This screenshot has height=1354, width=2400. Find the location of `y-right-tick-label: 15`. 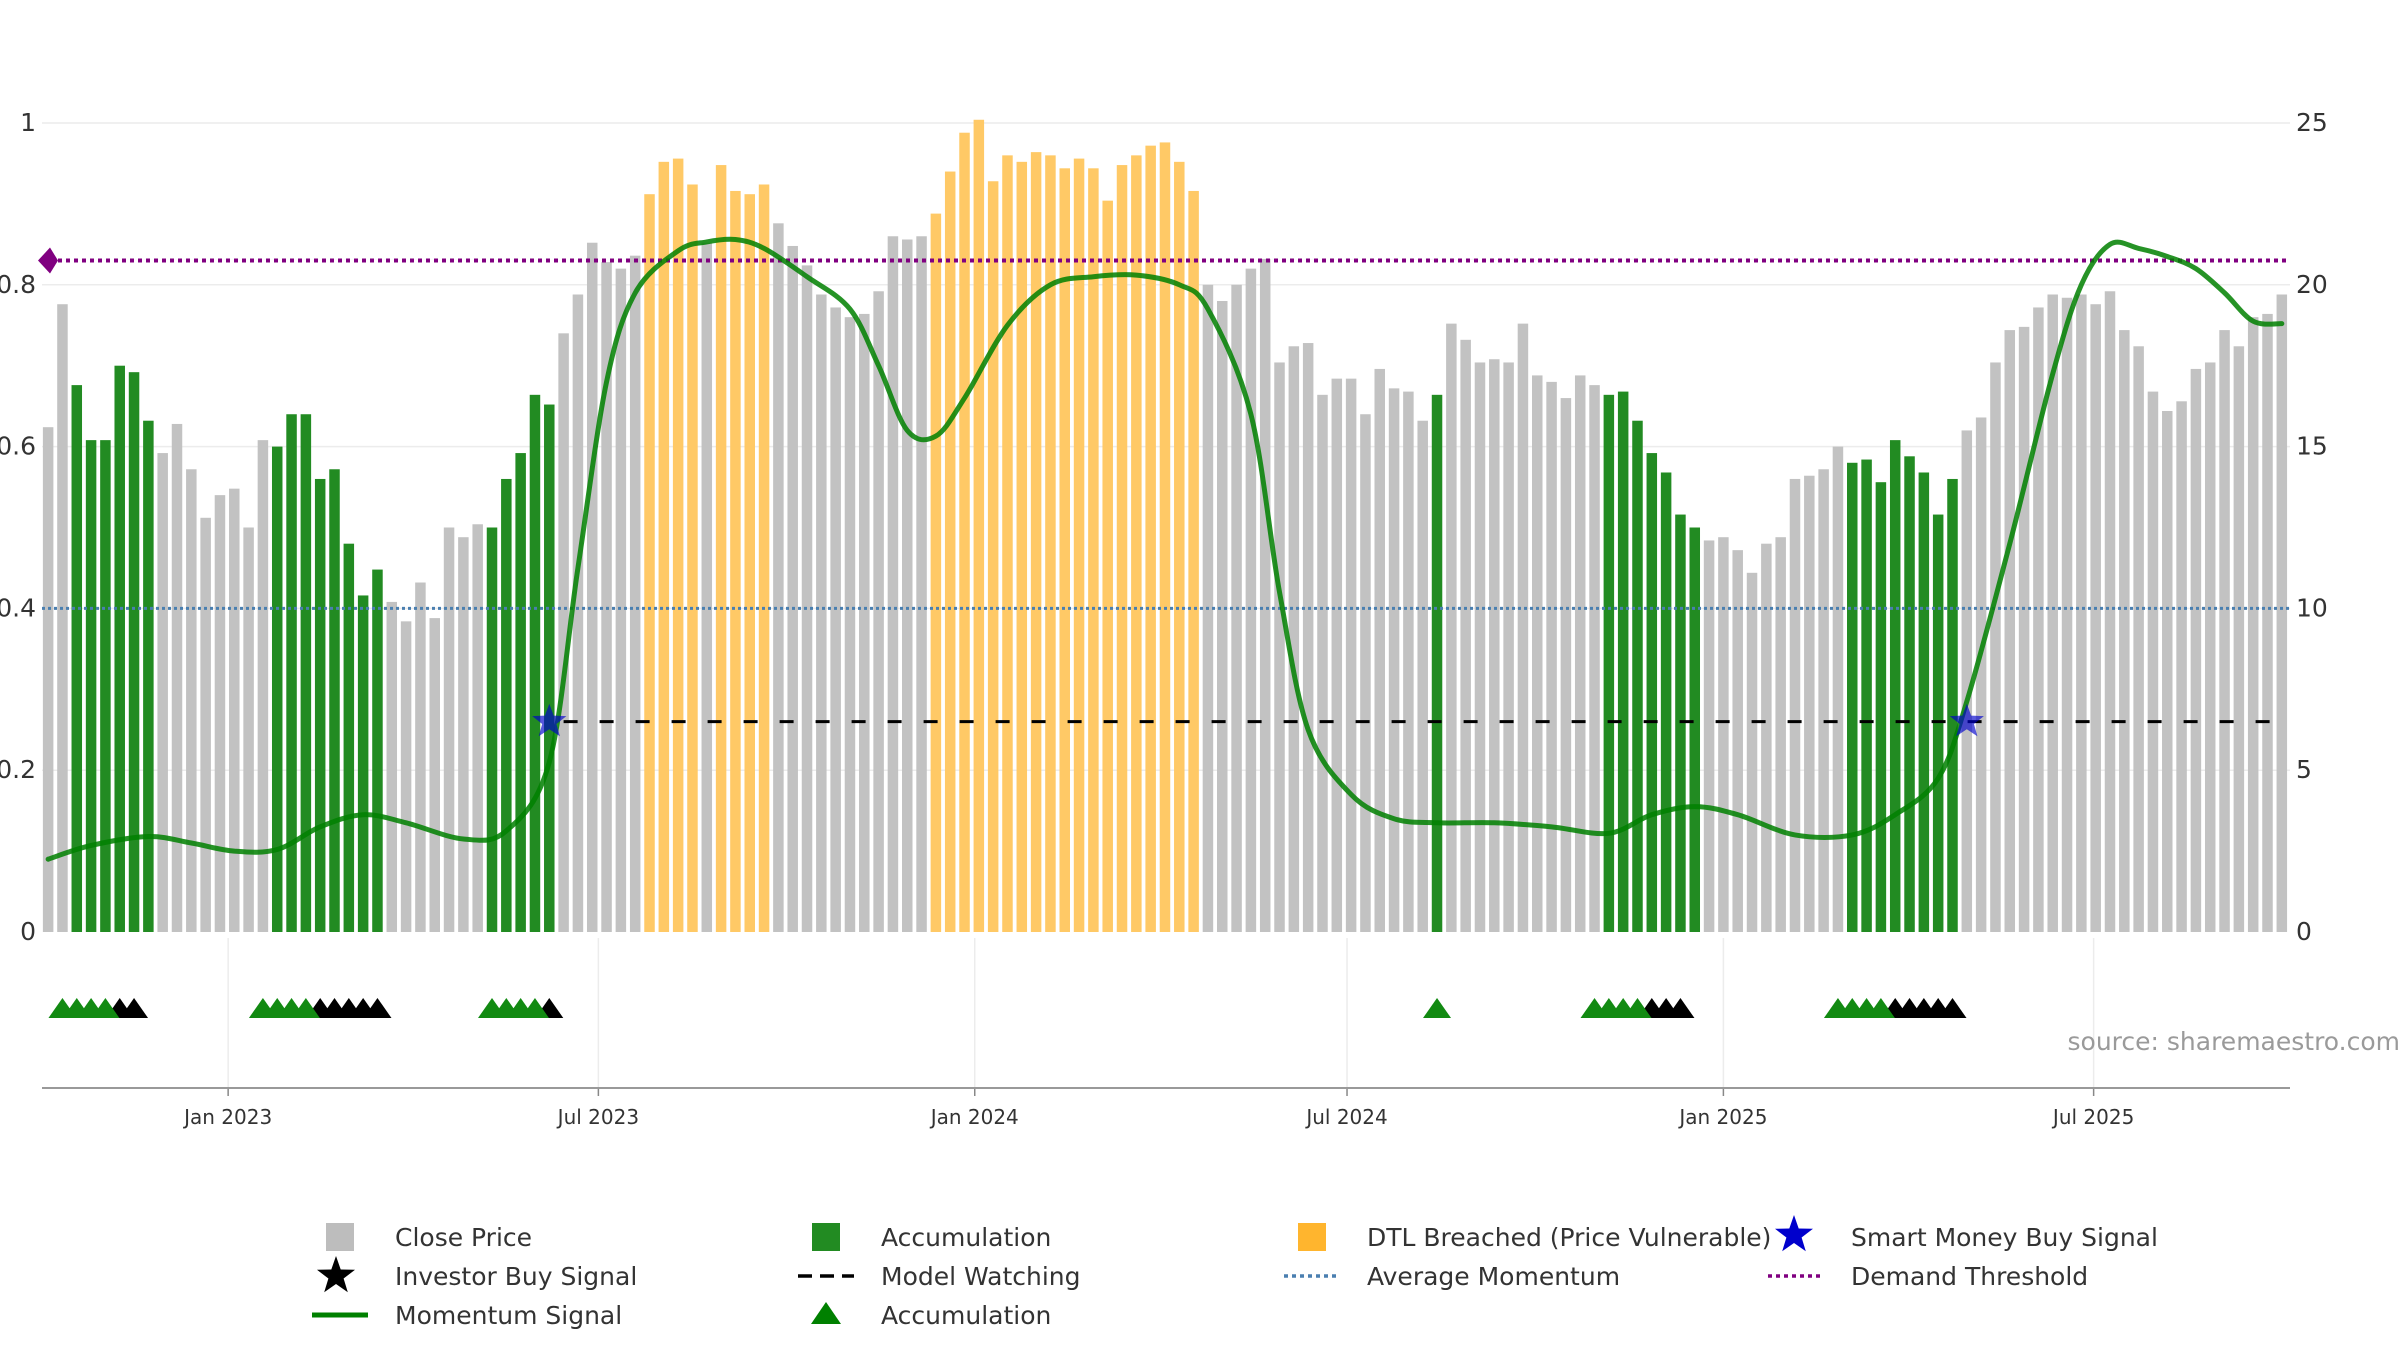

y-right-tick-label: 15 is located at coordinates (2312, 446).